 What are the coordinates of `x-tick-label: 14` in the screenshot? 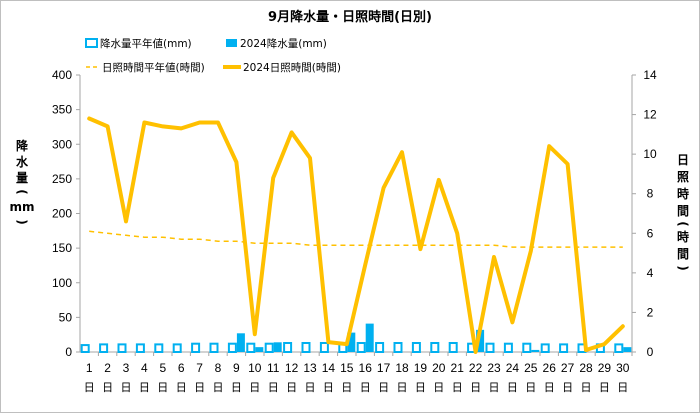 It's located at (329, 368).